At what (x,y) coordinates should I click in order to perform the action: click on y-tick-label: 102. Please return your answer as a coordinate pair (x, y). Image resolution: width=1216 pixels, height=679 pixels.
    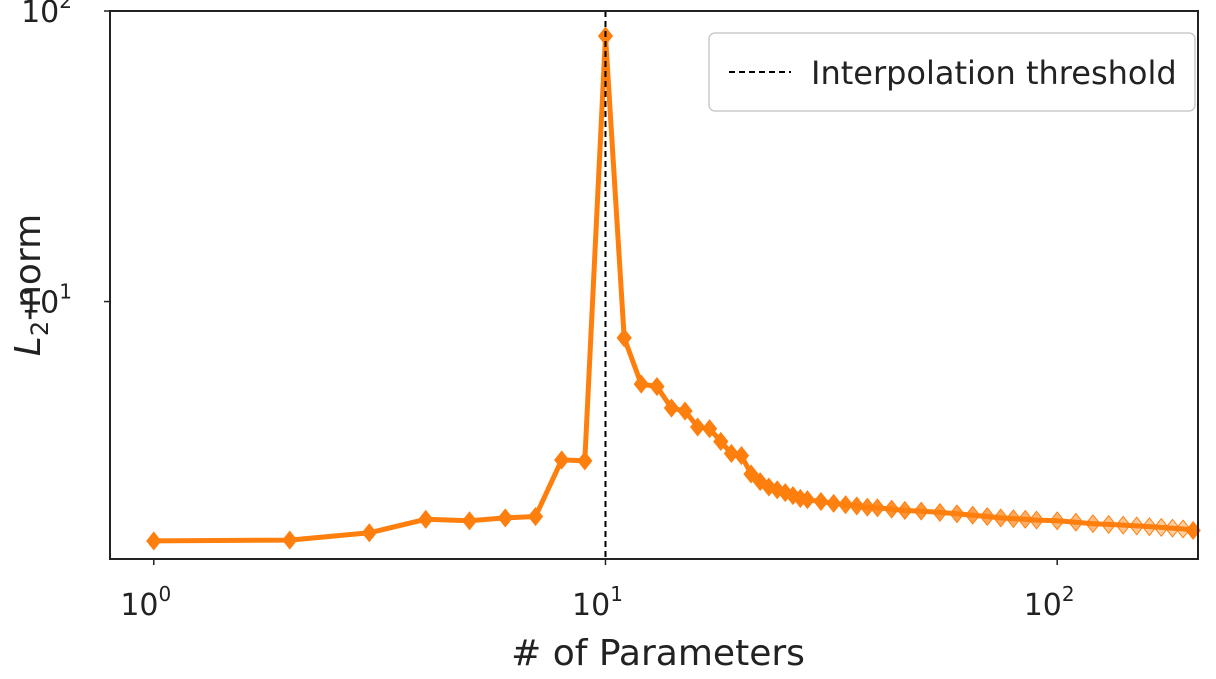
    Looking at the image, I should click on (46, 15).